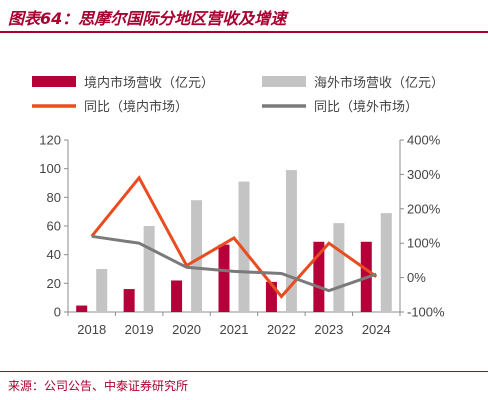 Image resolution: width=488 pixels, height=400 pixels. What do you see at coordinates (50, 140) in the screenshot?
I see `y-left-tick-label: 120` at bounding box center [50, 140].